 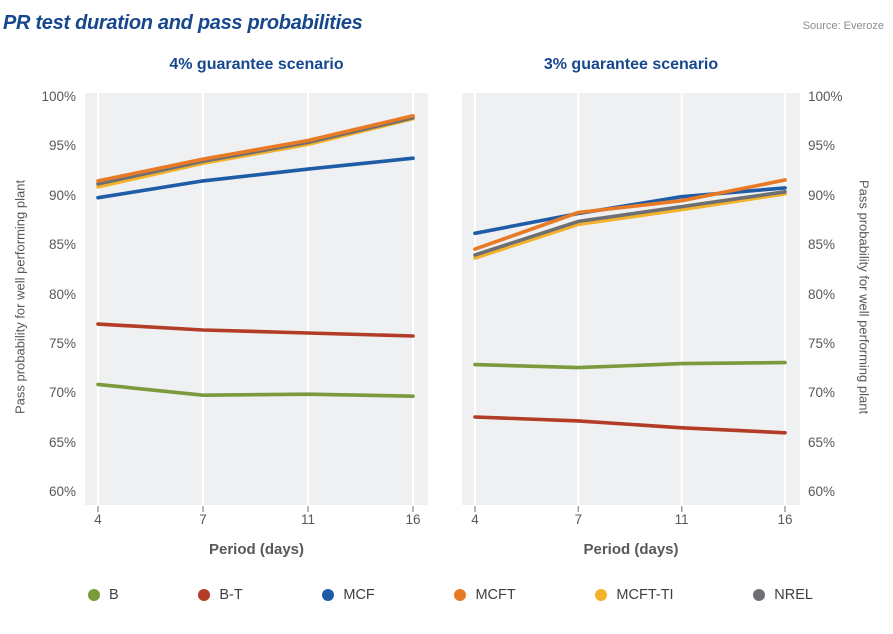 I want to click on legend-label-mcft-ti: MCFT-TI, so click(x=645, y=595).